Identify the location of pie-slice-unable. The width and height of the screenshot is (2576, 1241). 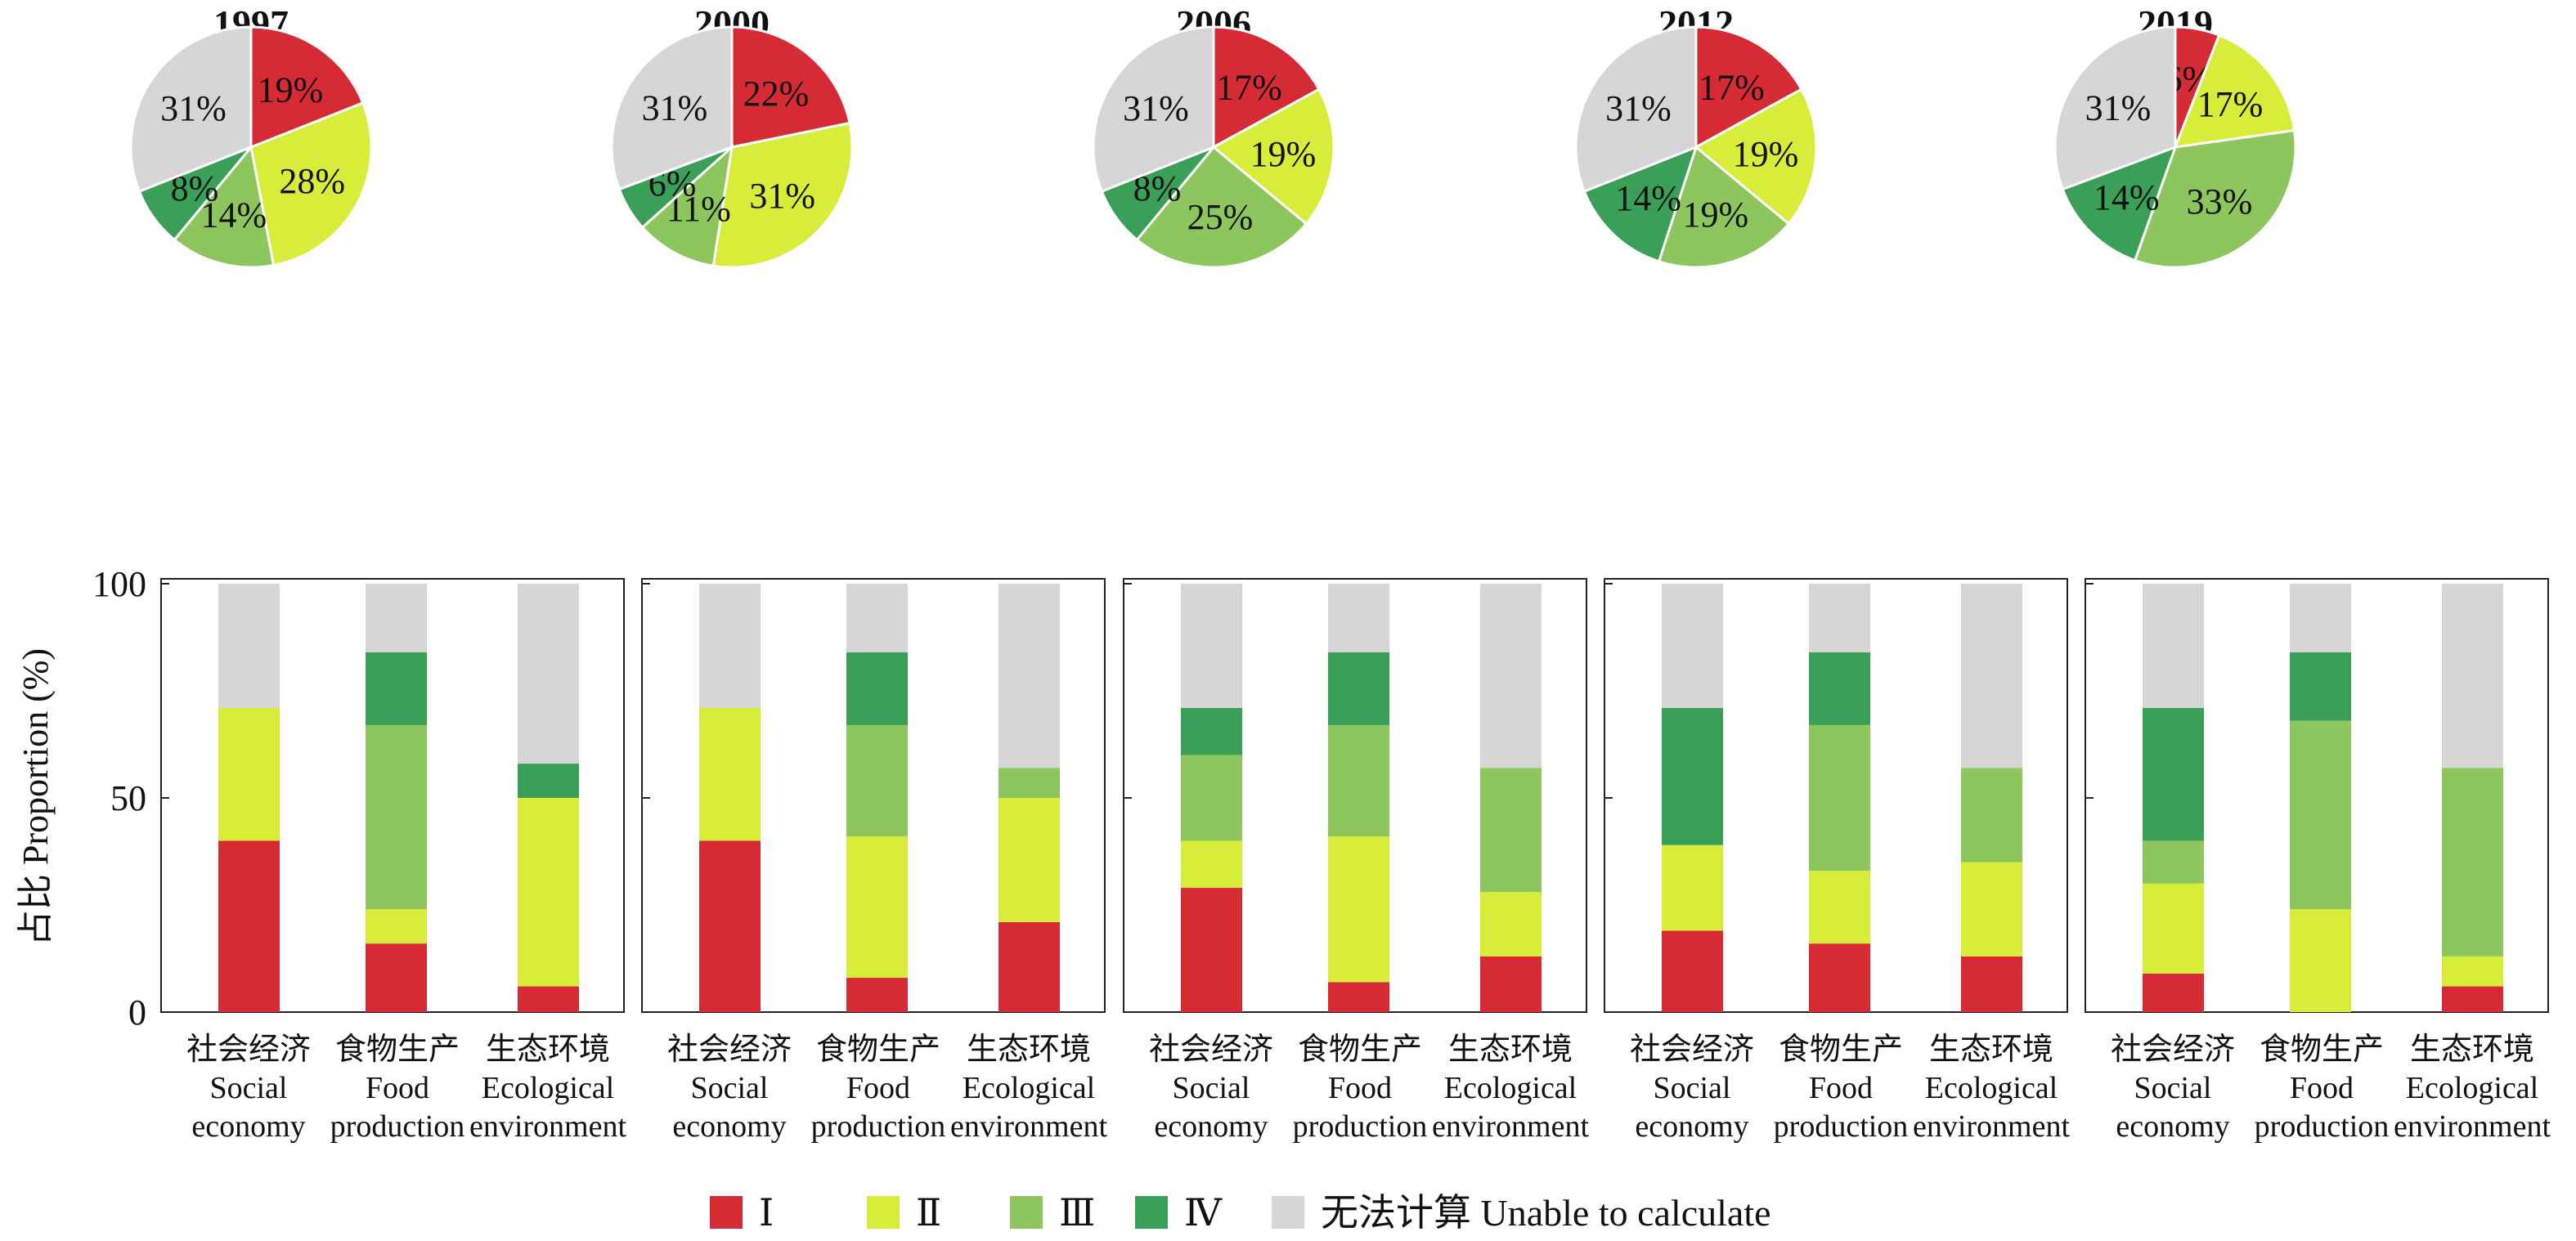
(672, 108).